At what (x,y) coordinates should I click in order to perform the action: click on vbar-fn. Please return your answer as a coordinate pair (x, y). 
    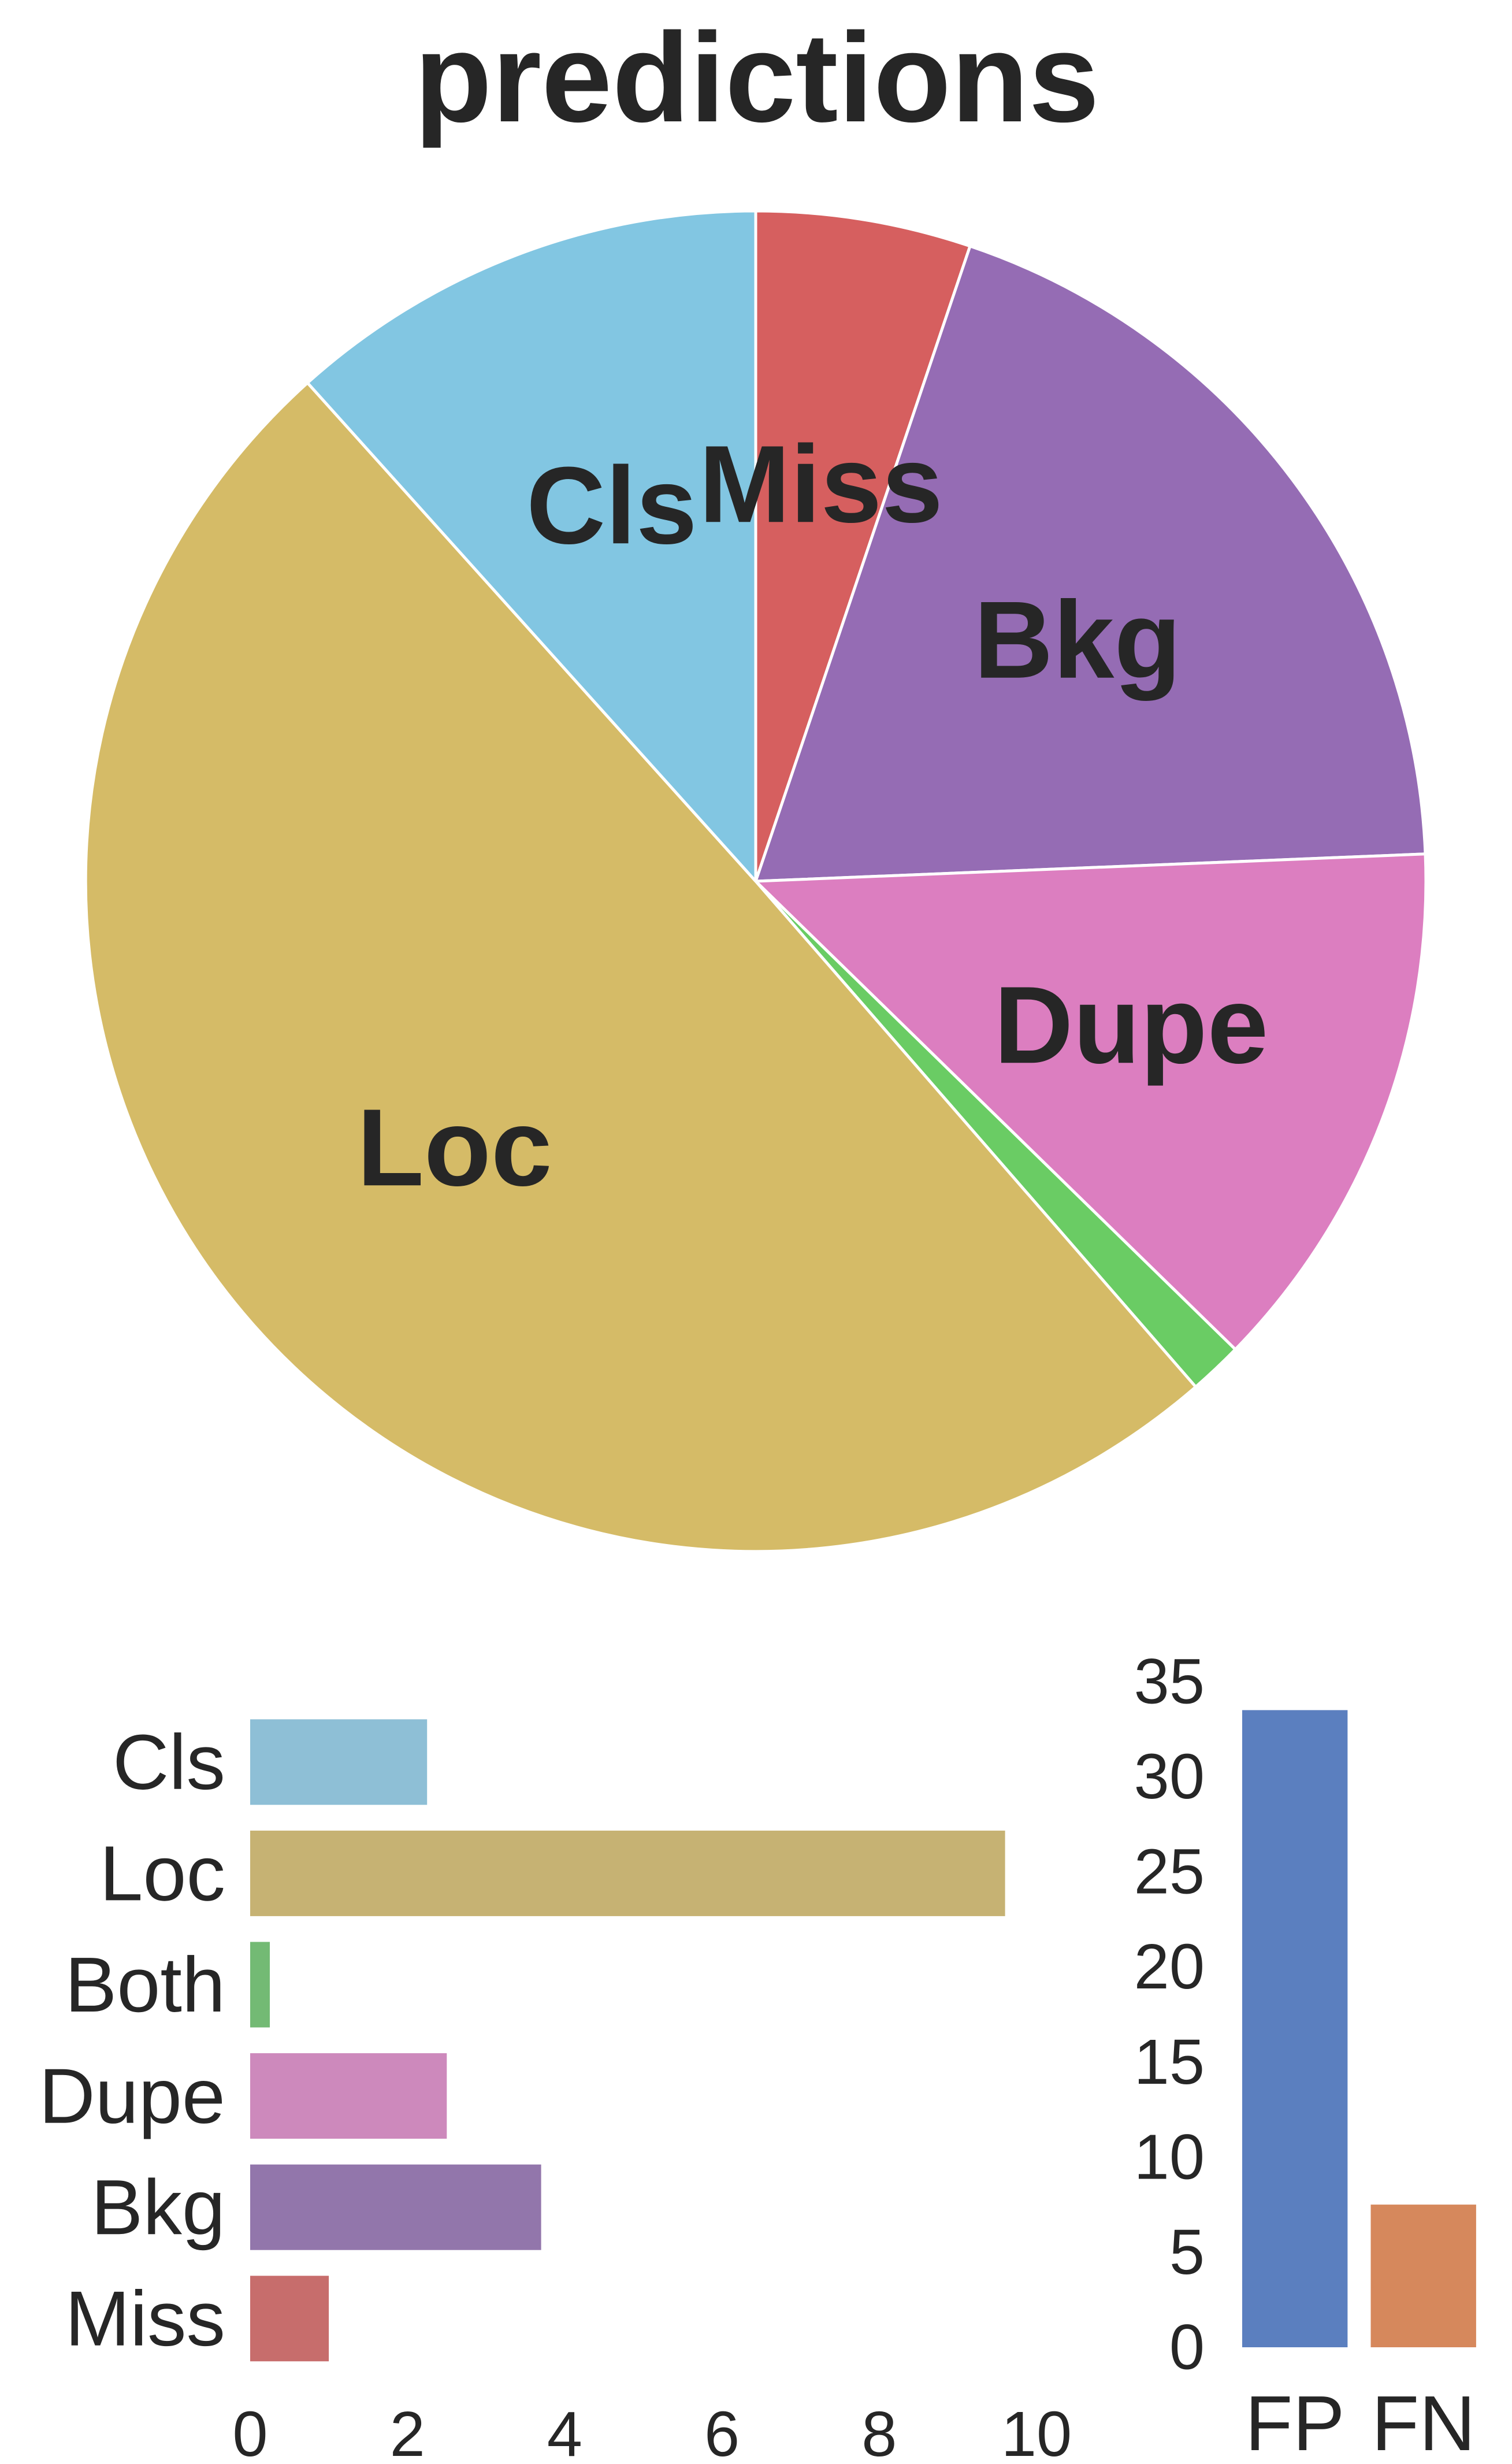
    Looking at the image, I should click on (1423, 2276).